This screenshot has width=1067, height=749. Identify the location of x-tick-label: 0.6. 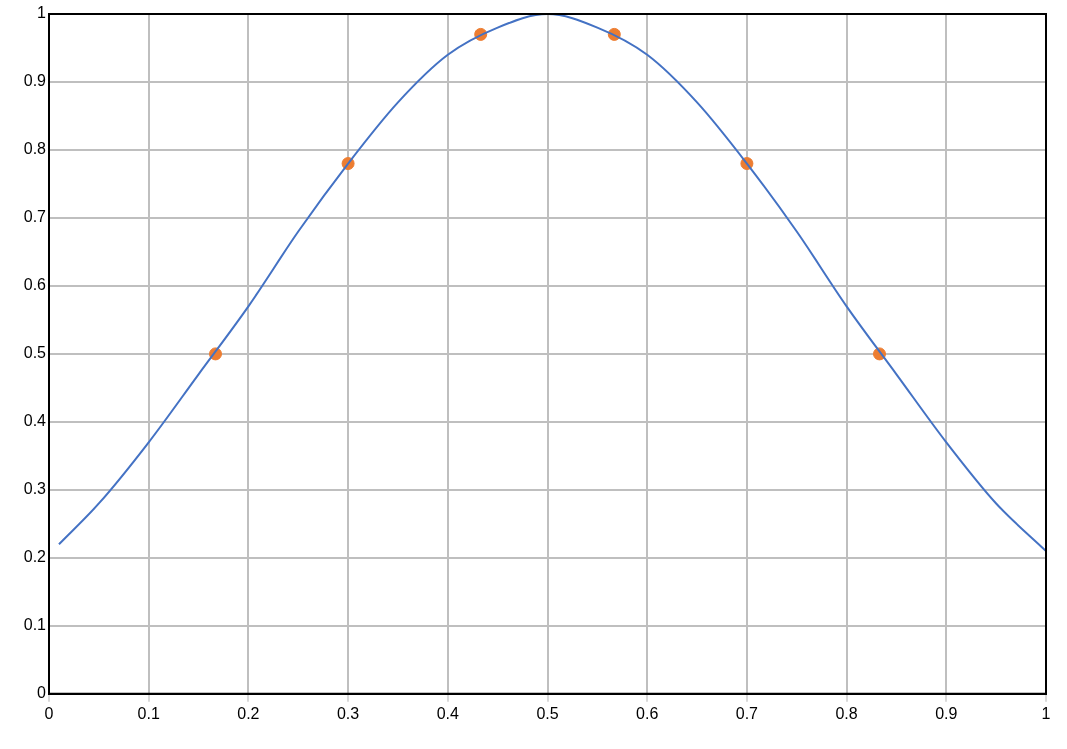
(647, 713).